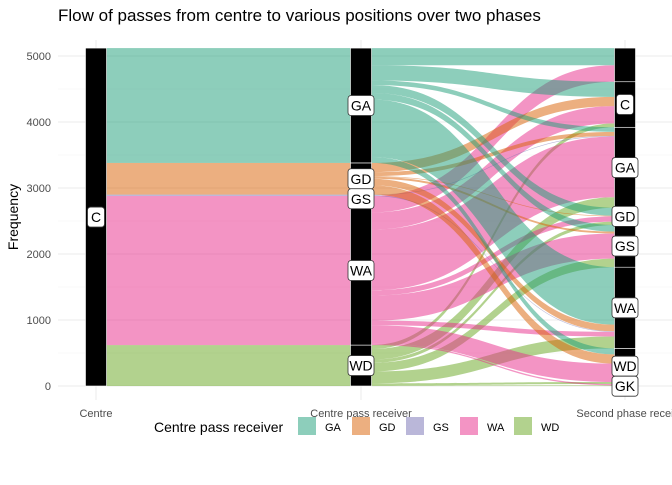 The image size is (672, 485). What do you see at coordinates (39, 222) in the screenshot?
I see `y-axis: 0 1000 2000 3000 4000 5000` at bounding box center [39, 222].